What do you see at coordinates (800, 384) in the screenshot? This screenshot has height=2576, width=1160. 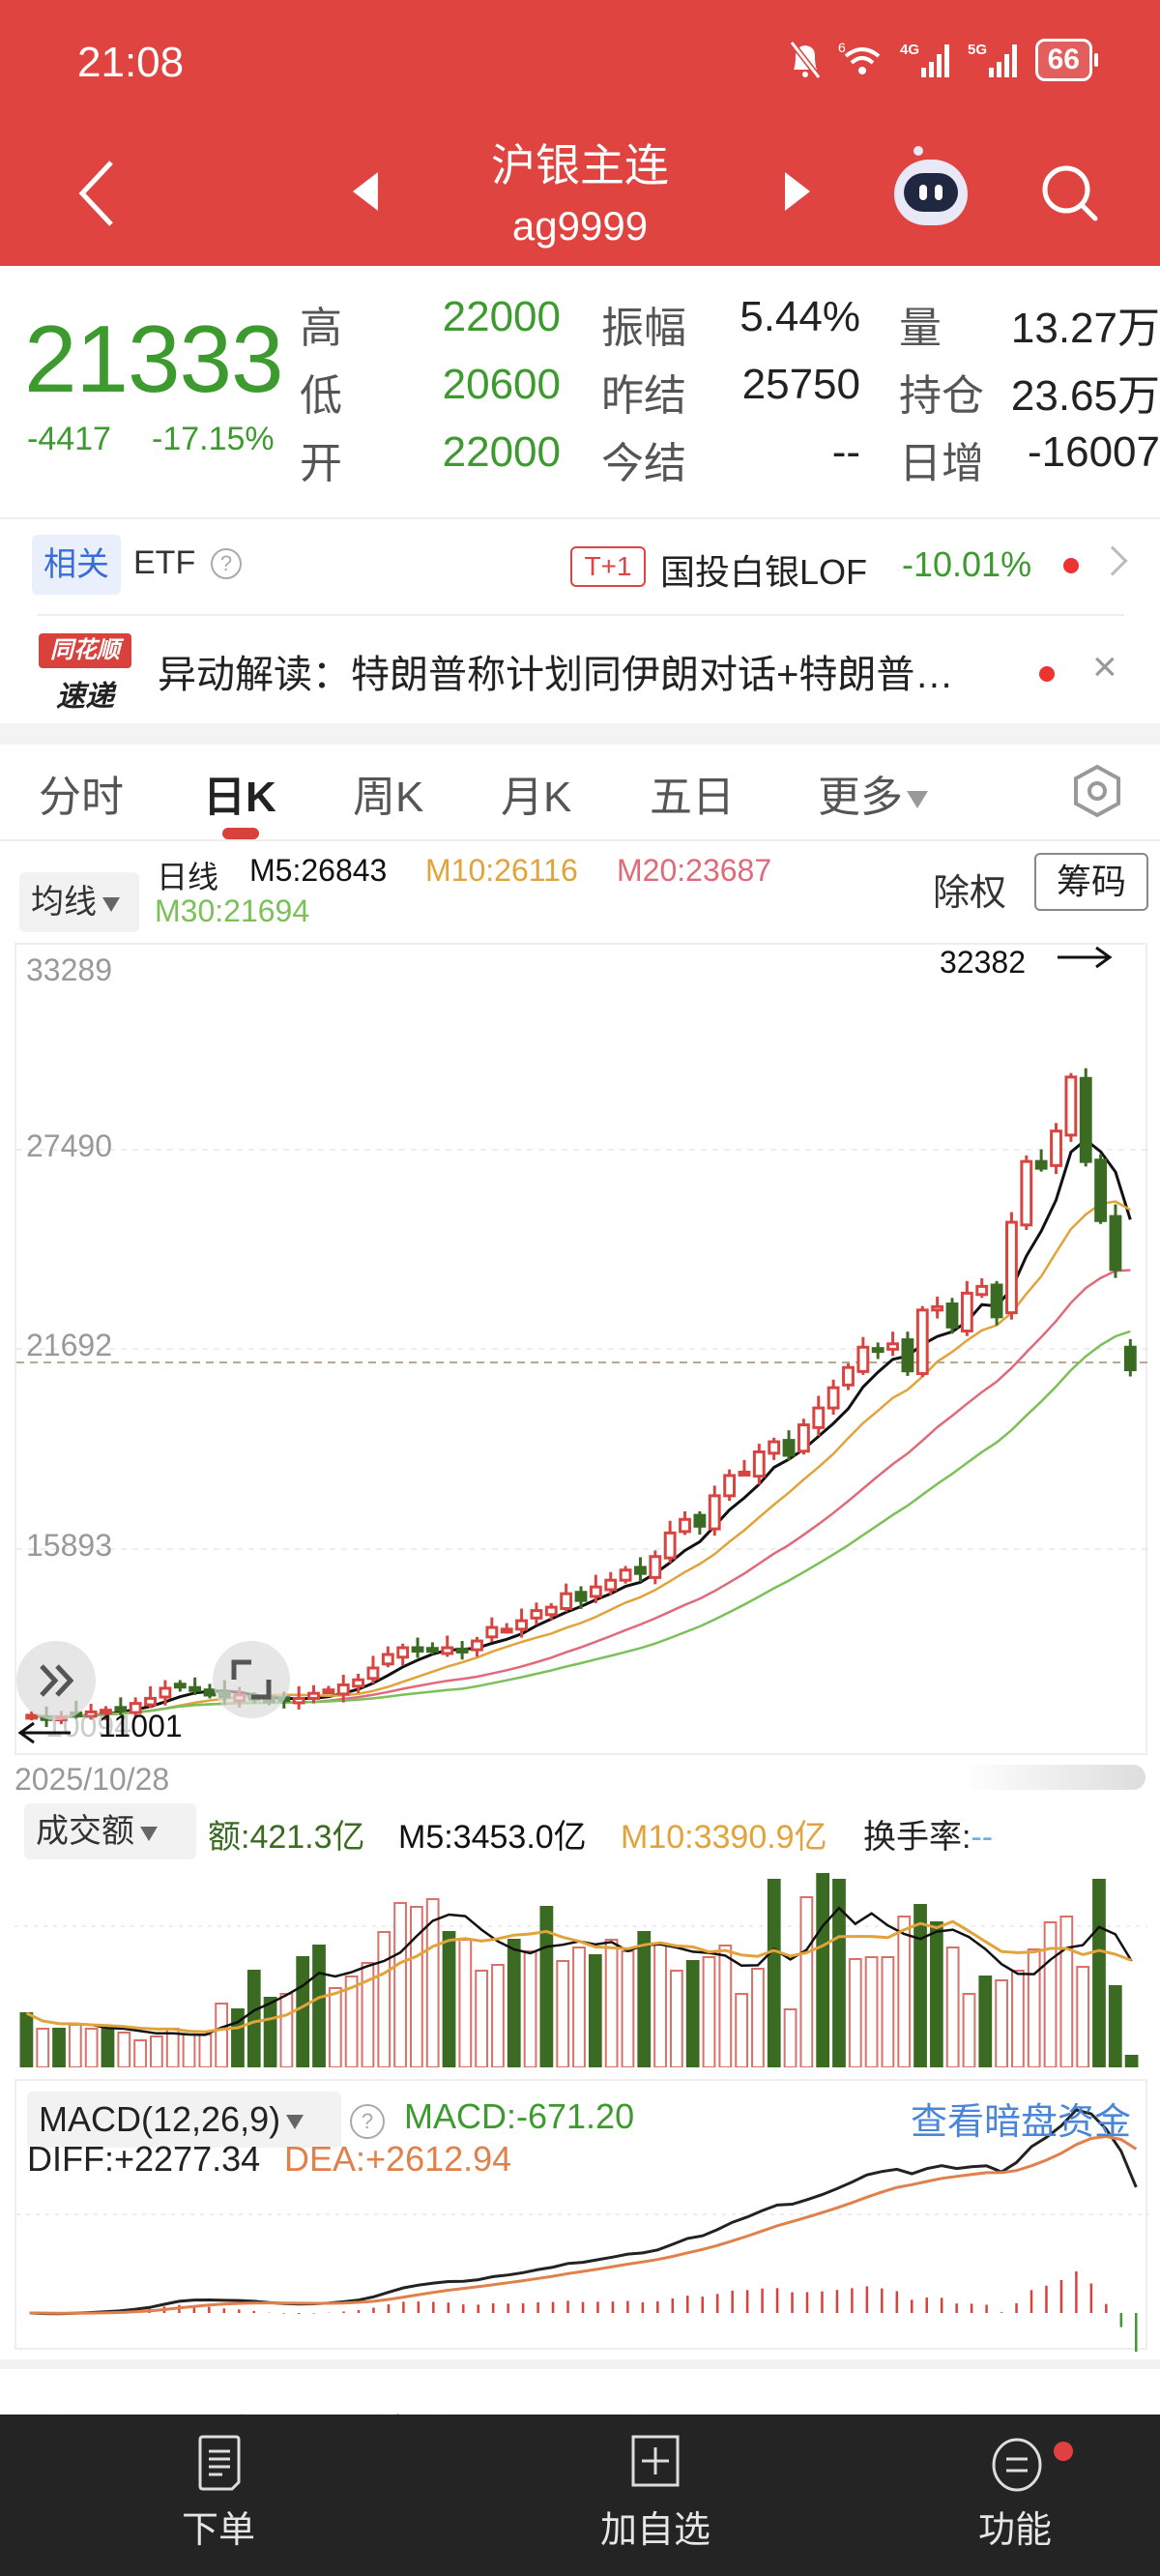 I see `value-prev-settle: 25750` at bounding box center [800, 384].